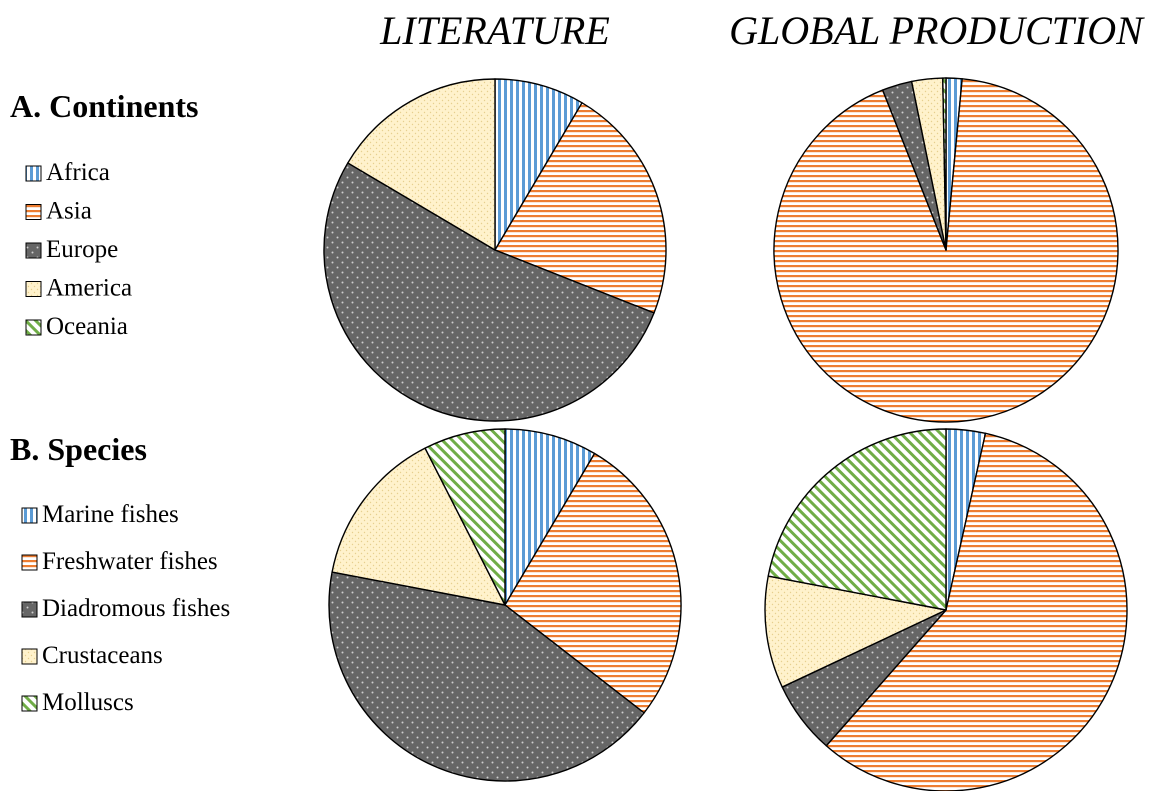 Image resolution: width=1151 pixels, height=791 pixels. I want to click on pie-slice-asia, so click(580, 208).